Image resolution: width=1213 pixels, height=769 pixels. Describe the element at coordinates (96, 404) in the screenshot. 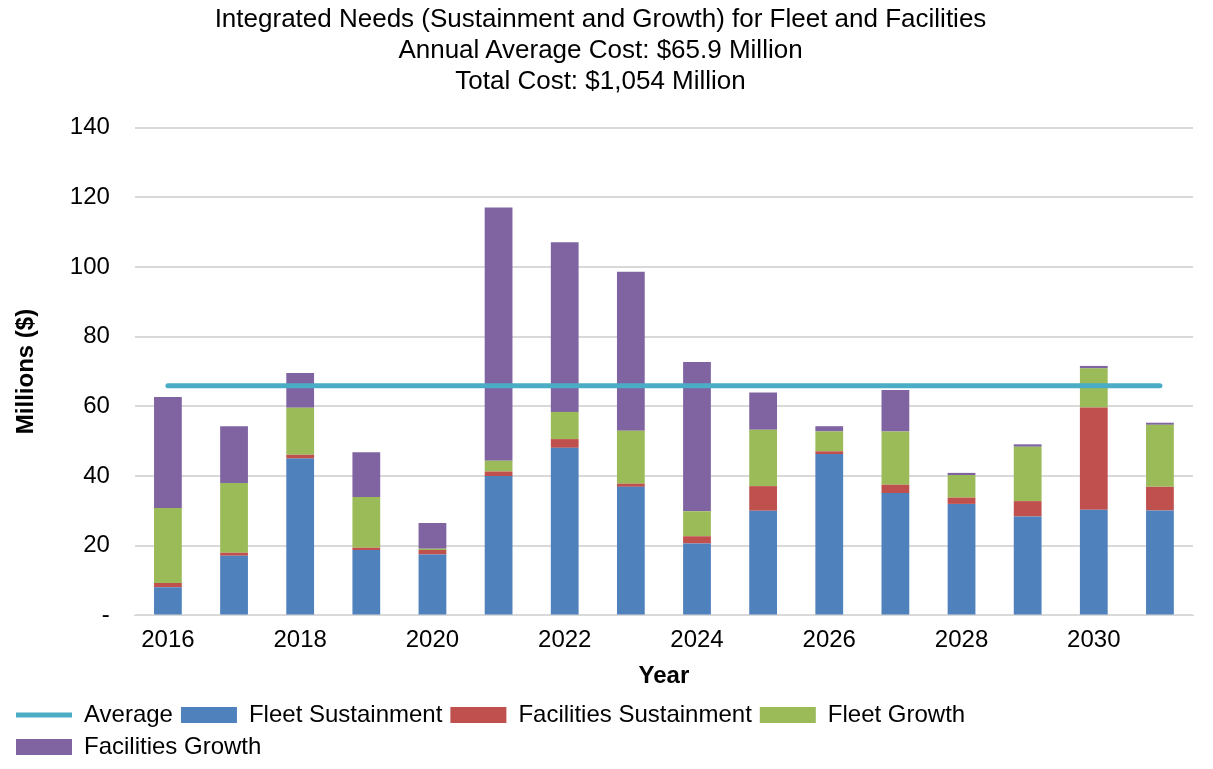

I see `y-tick-label: 60` at that location.